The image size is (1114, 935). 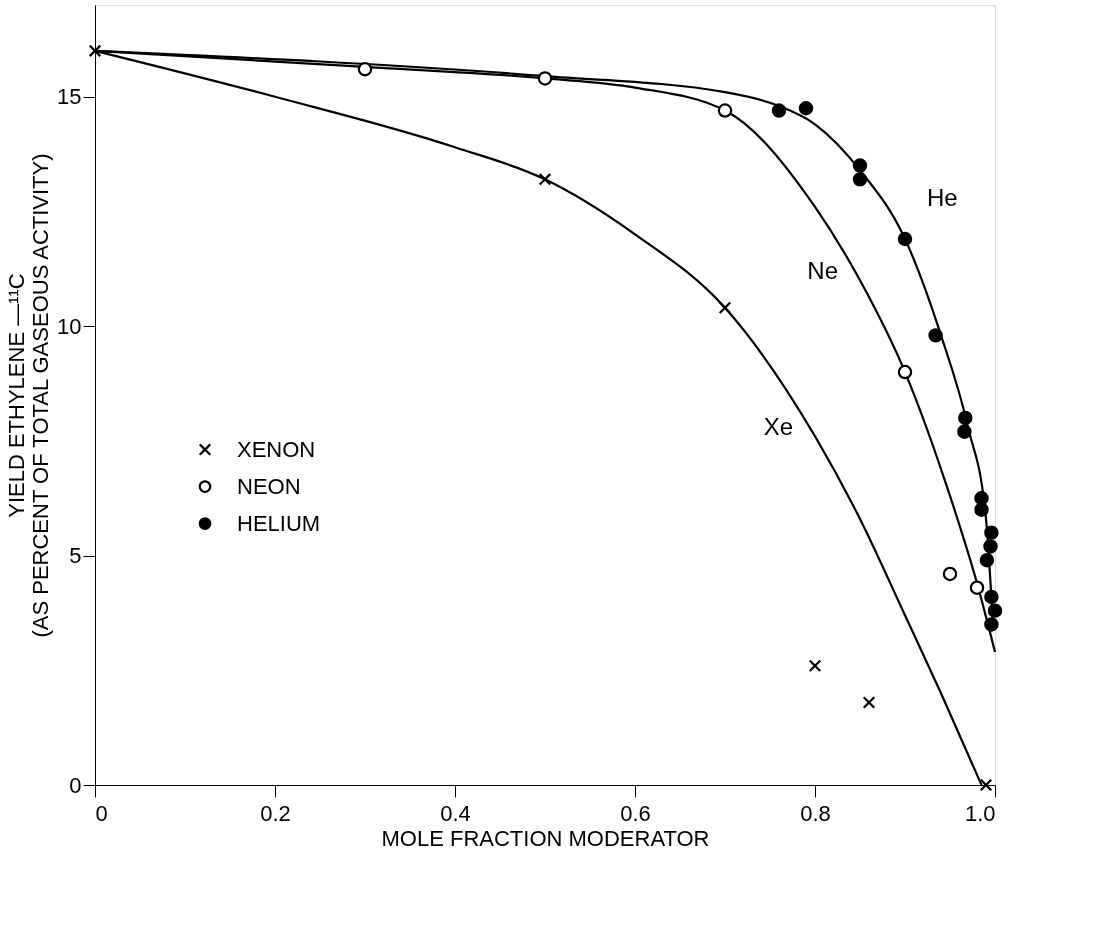 What do you see at coordinates (75, 785) in the screenshot?
I see `y-tick-label: 0` at bounding box center [75, 785].